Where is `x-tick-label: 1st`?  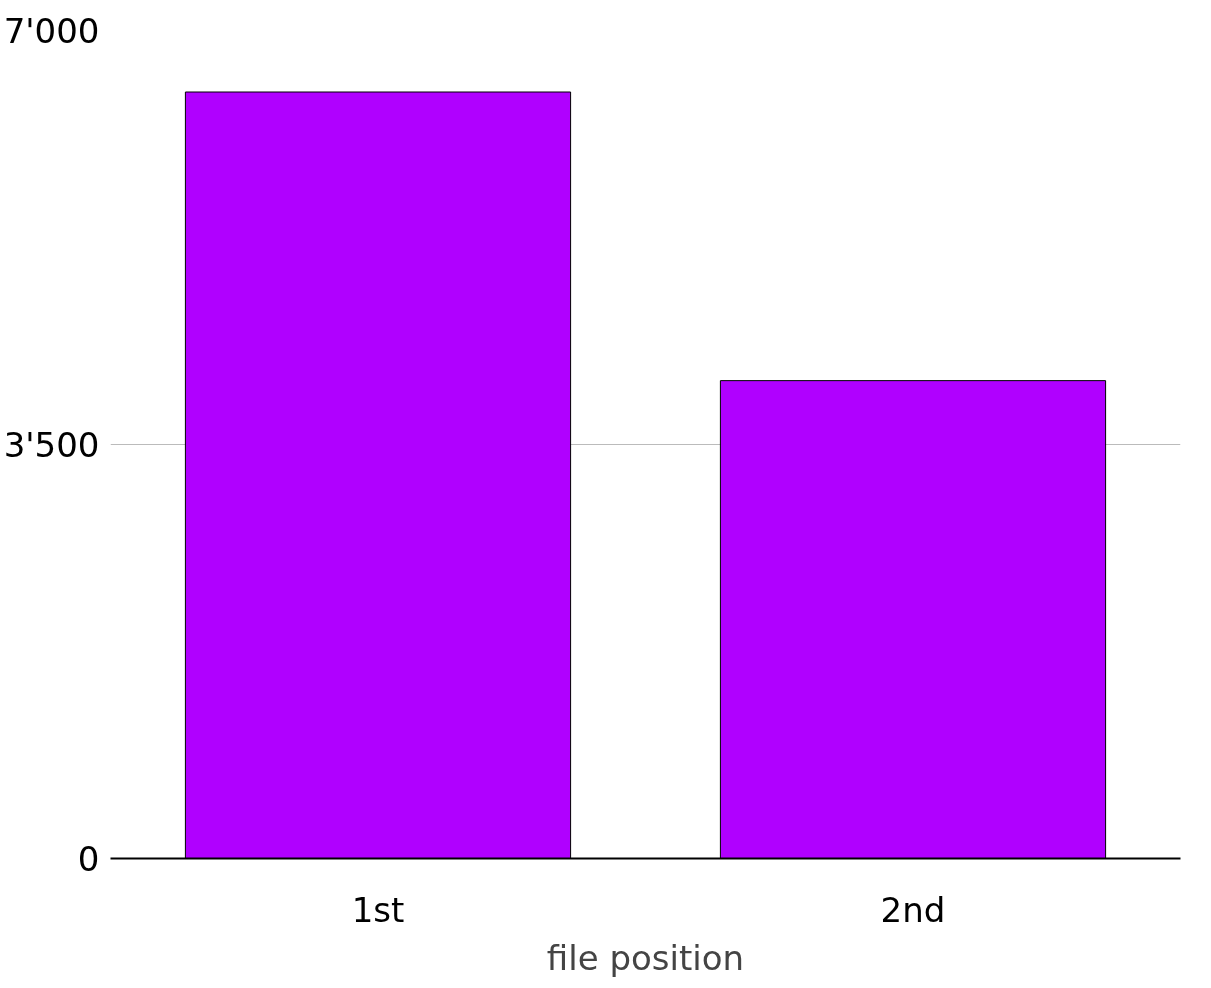 x-tick-label: 1st is located at coordinates (378, 909).